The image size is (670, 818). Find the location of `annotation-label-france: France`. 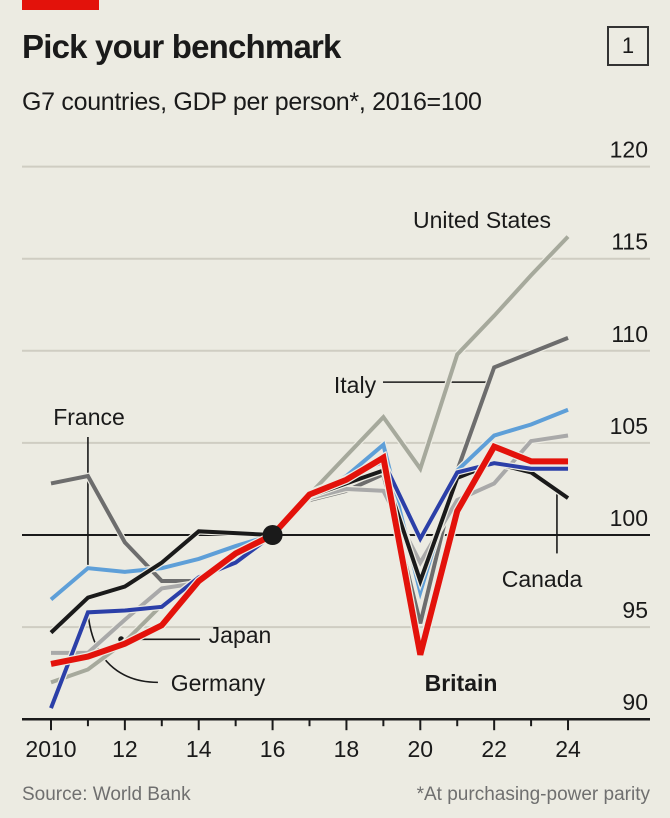

annotation-label-france: France is located at coordinates (89, 417).